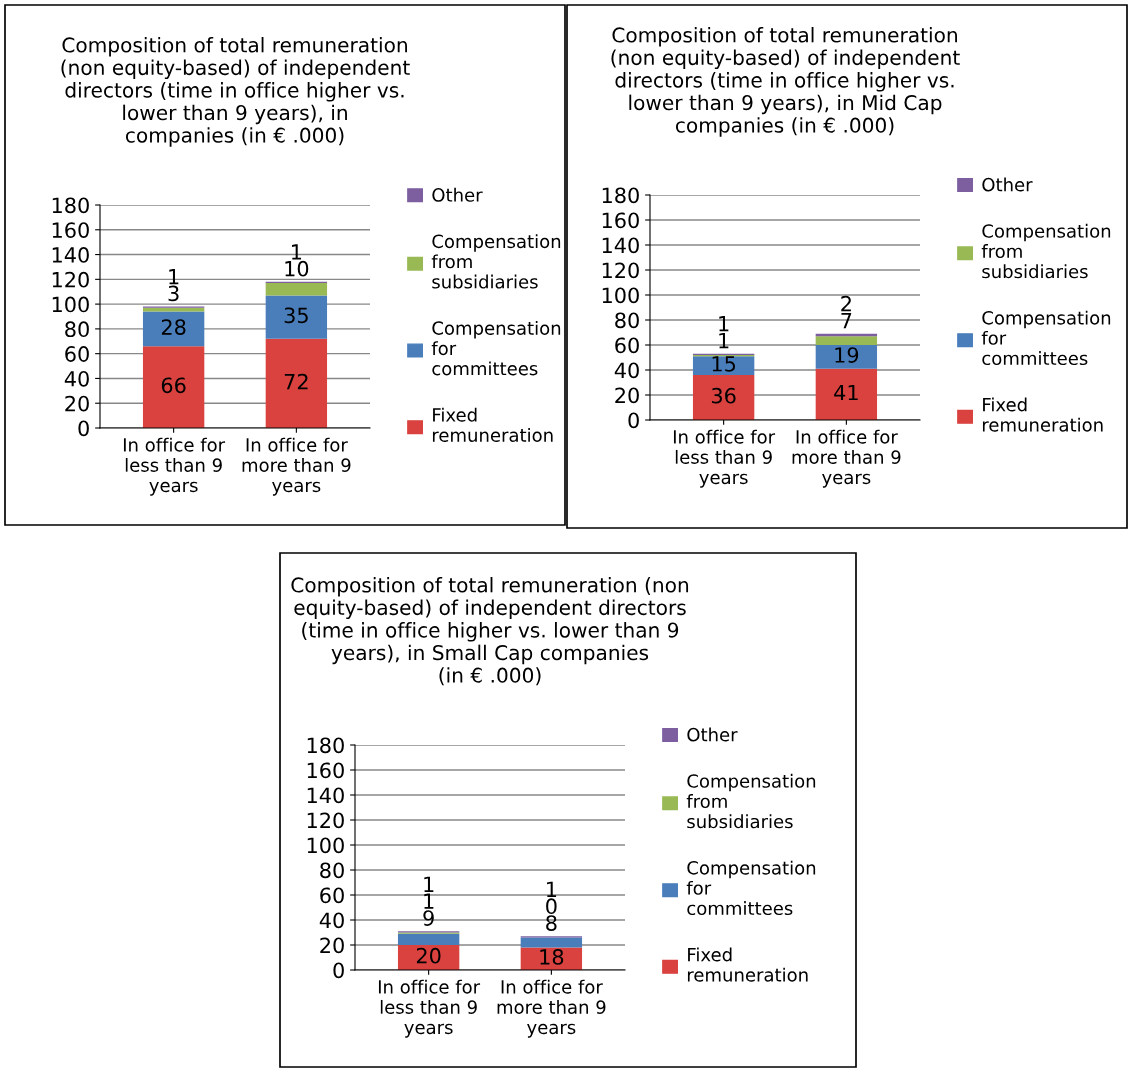  What do you see at coordinates (846, 392) in the screenshot?
I see `data-label: 41` at bounding box center [846, 392].